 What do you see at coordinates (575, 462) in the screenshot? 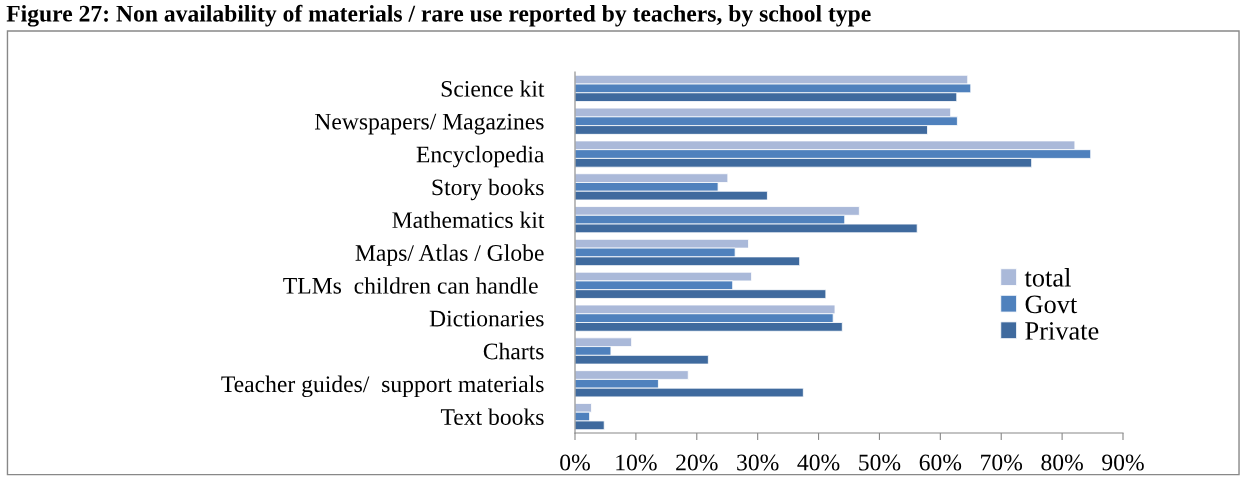
I see `x-tick-label: 0%` at bounding box center [575, 462].